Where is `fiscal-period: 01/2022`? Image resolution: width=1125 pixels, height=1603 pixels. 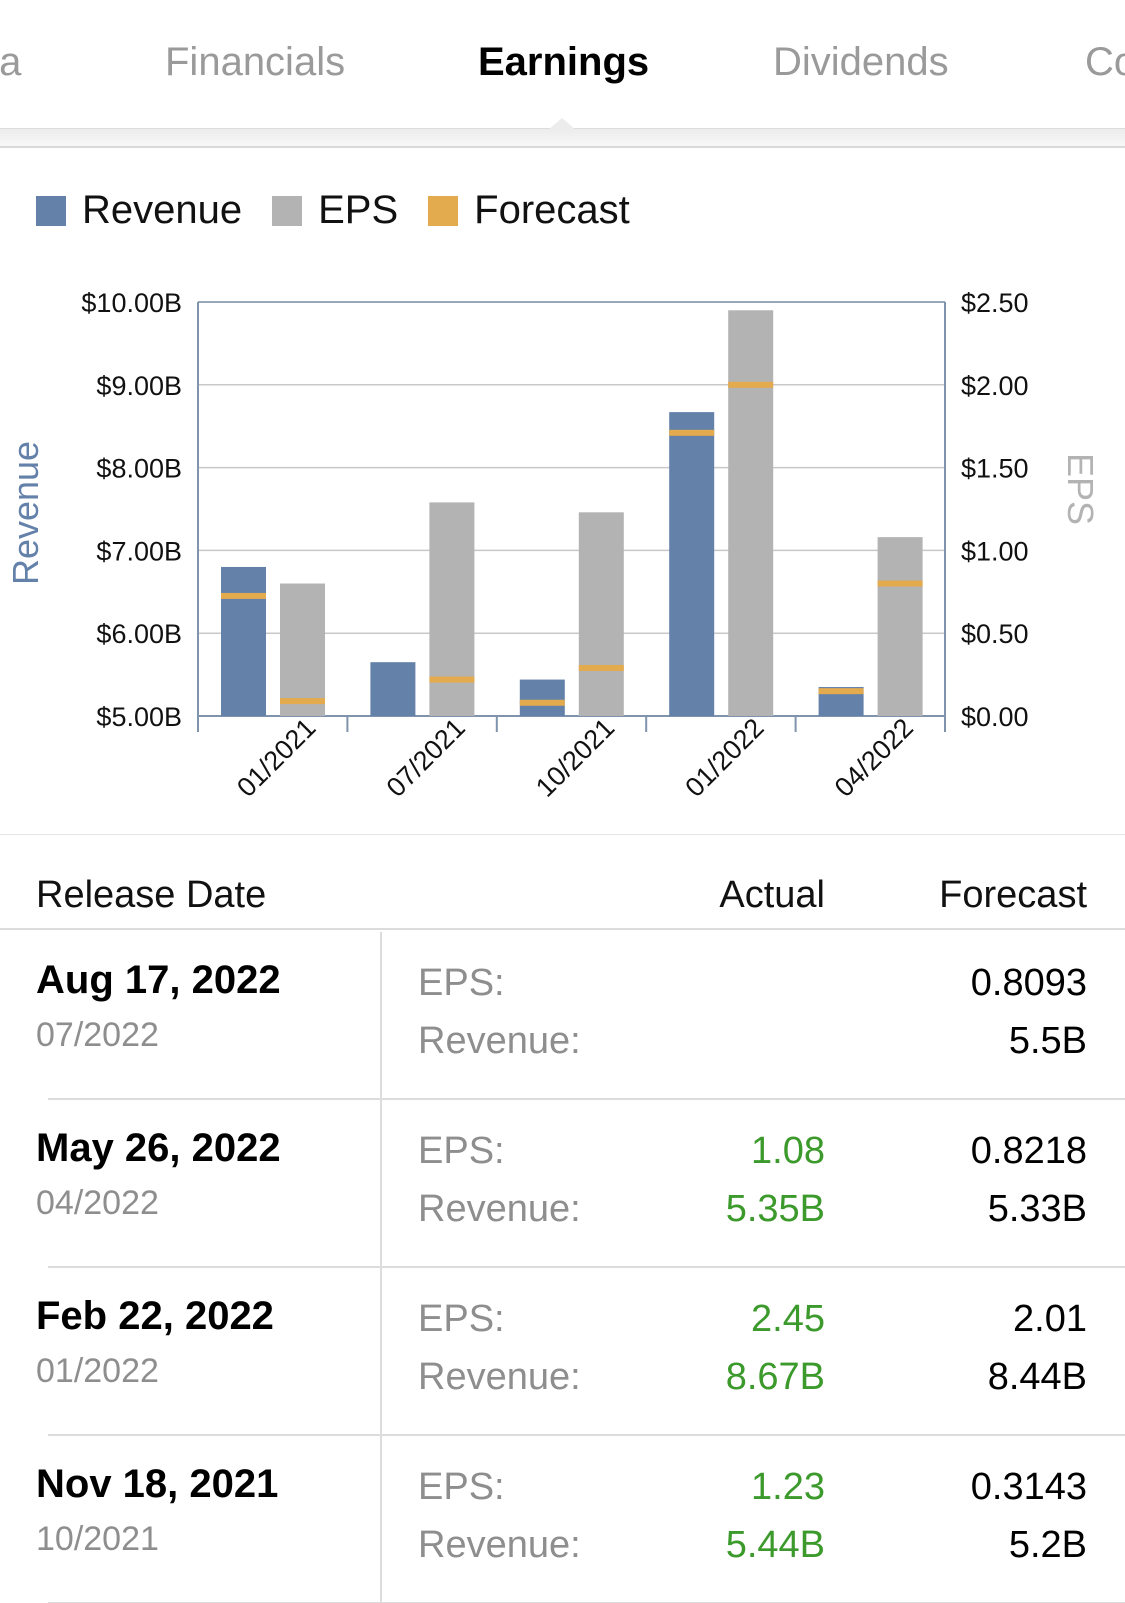 fiscal-period: 01/2022 is located at coordinates (97, 1371).